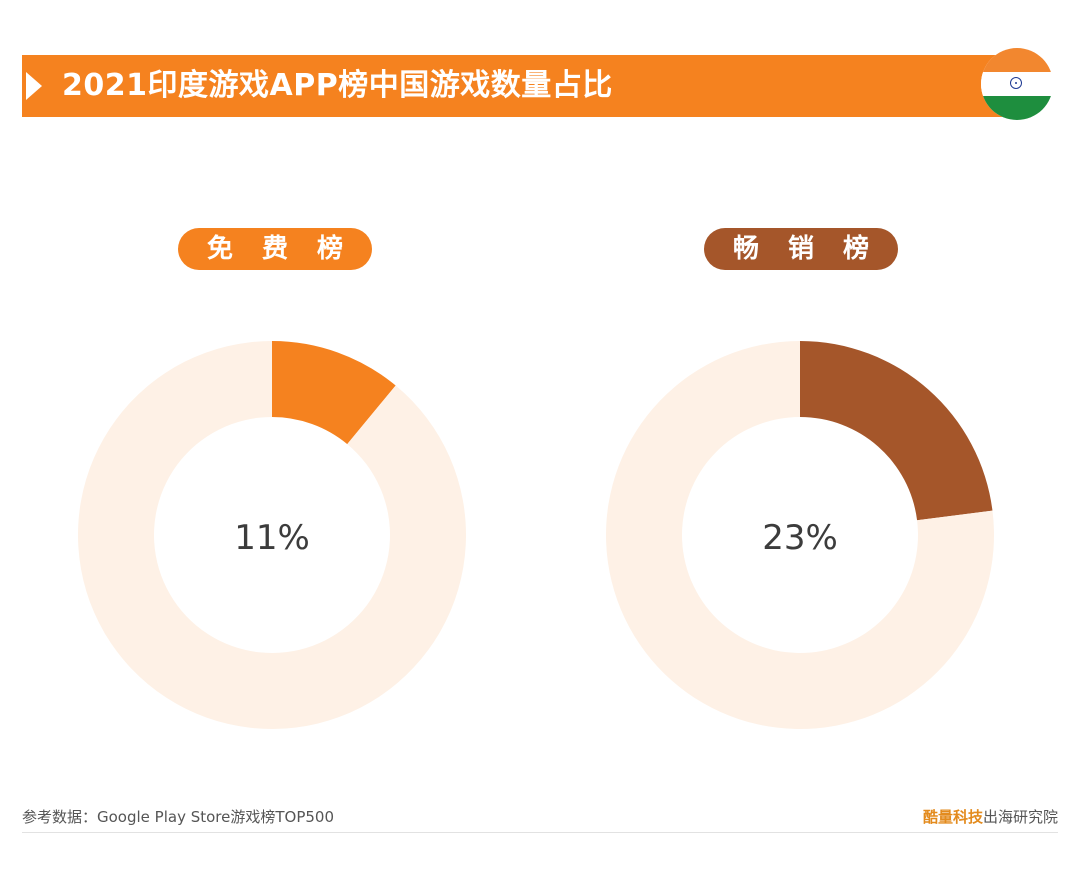 Image resolution: width=1080 pixels, height=890 pixels. I want to click on india-flag-icon, so click(1017, 84).